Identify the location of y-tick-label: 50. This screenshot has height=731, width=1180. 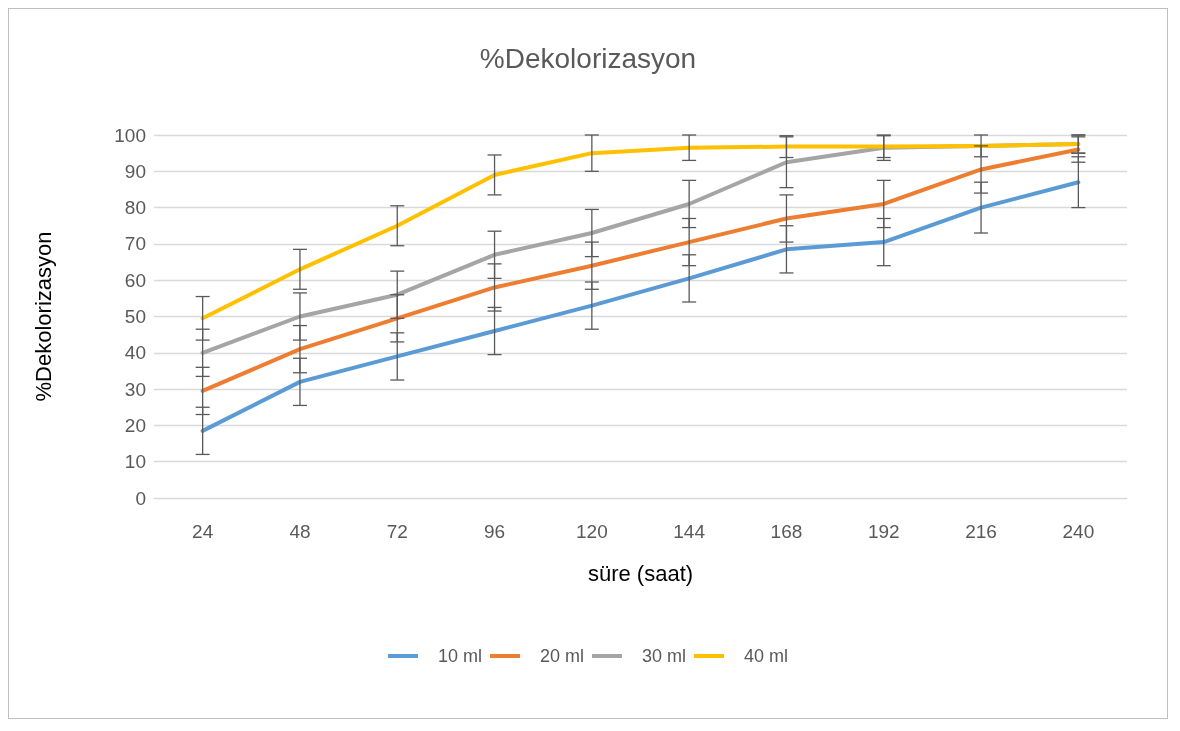
(135, 316).